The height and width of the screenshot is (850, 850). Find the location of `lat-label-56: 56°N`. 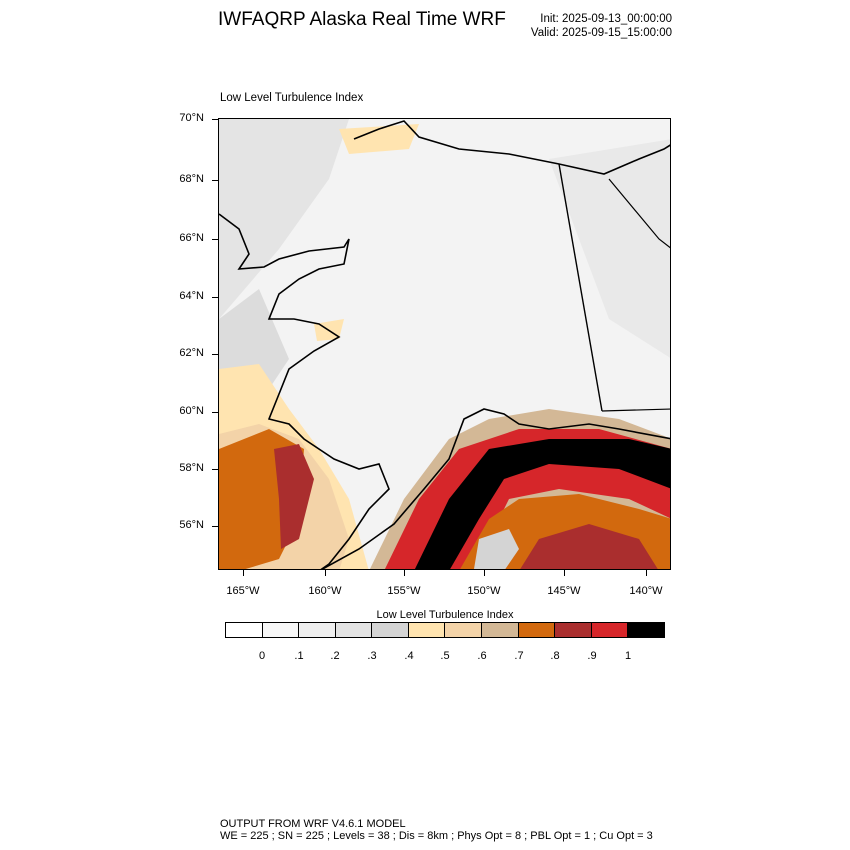

lat-label-56: 56°N is located at coordinates (191, 525).